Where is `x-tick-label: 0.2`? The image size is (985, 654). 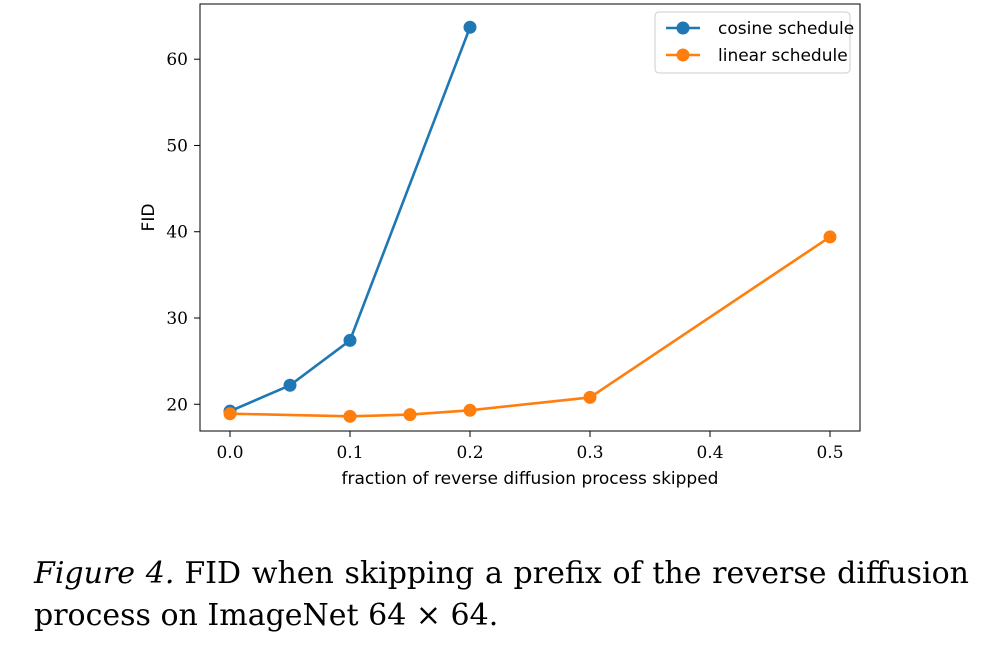 x-tick-label: 0.2 is located at coordinates (469, 453).